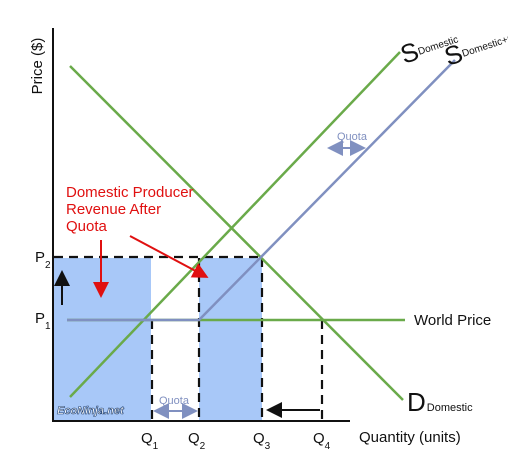  Describe the element at coordinates (37, 66) in the screenshot. I see `y-axis-label: Price ($)` at that location.